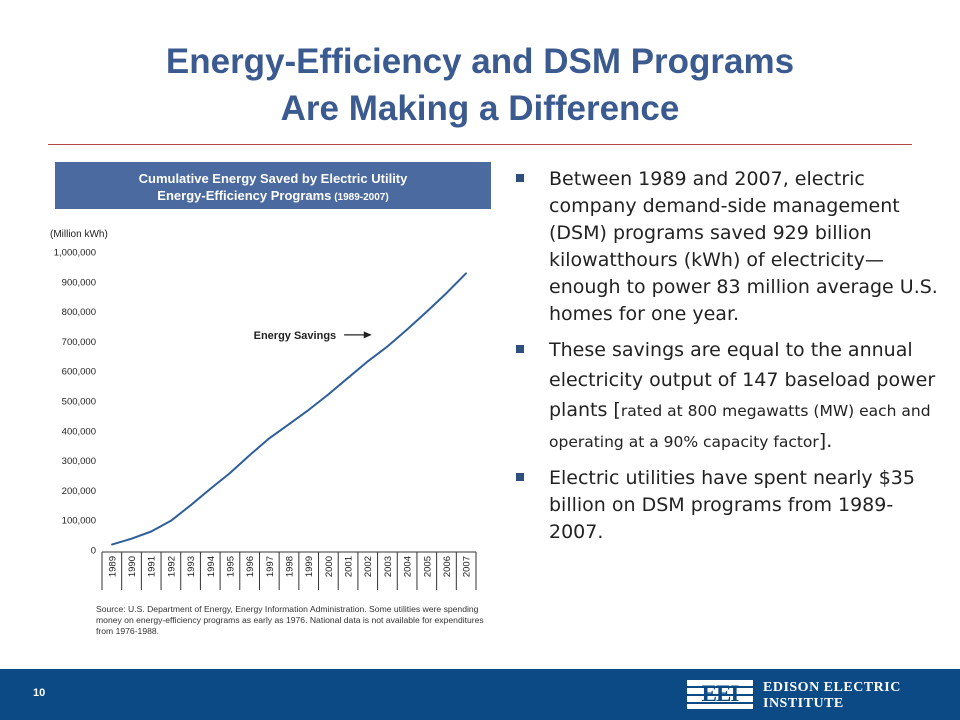  I want to click on x-tick-label: 1999, so click(309, 566).